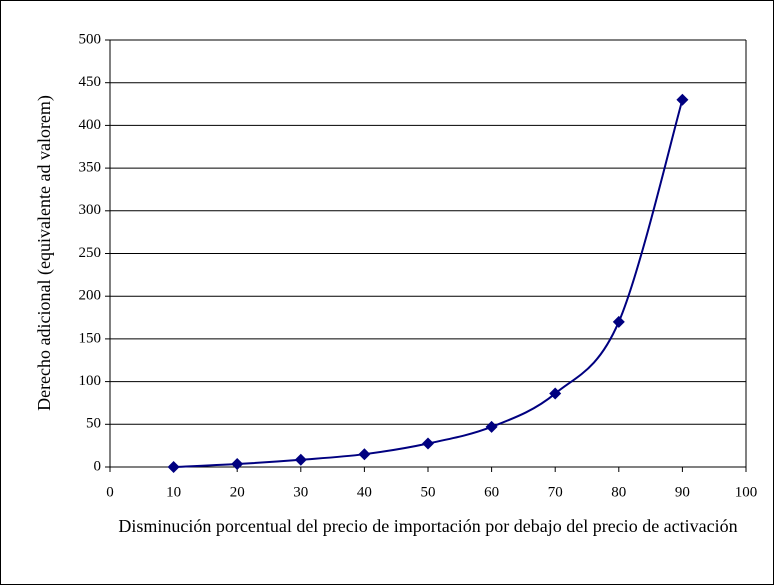  I want to click on y-tick-label: 350, so click(90, 168).